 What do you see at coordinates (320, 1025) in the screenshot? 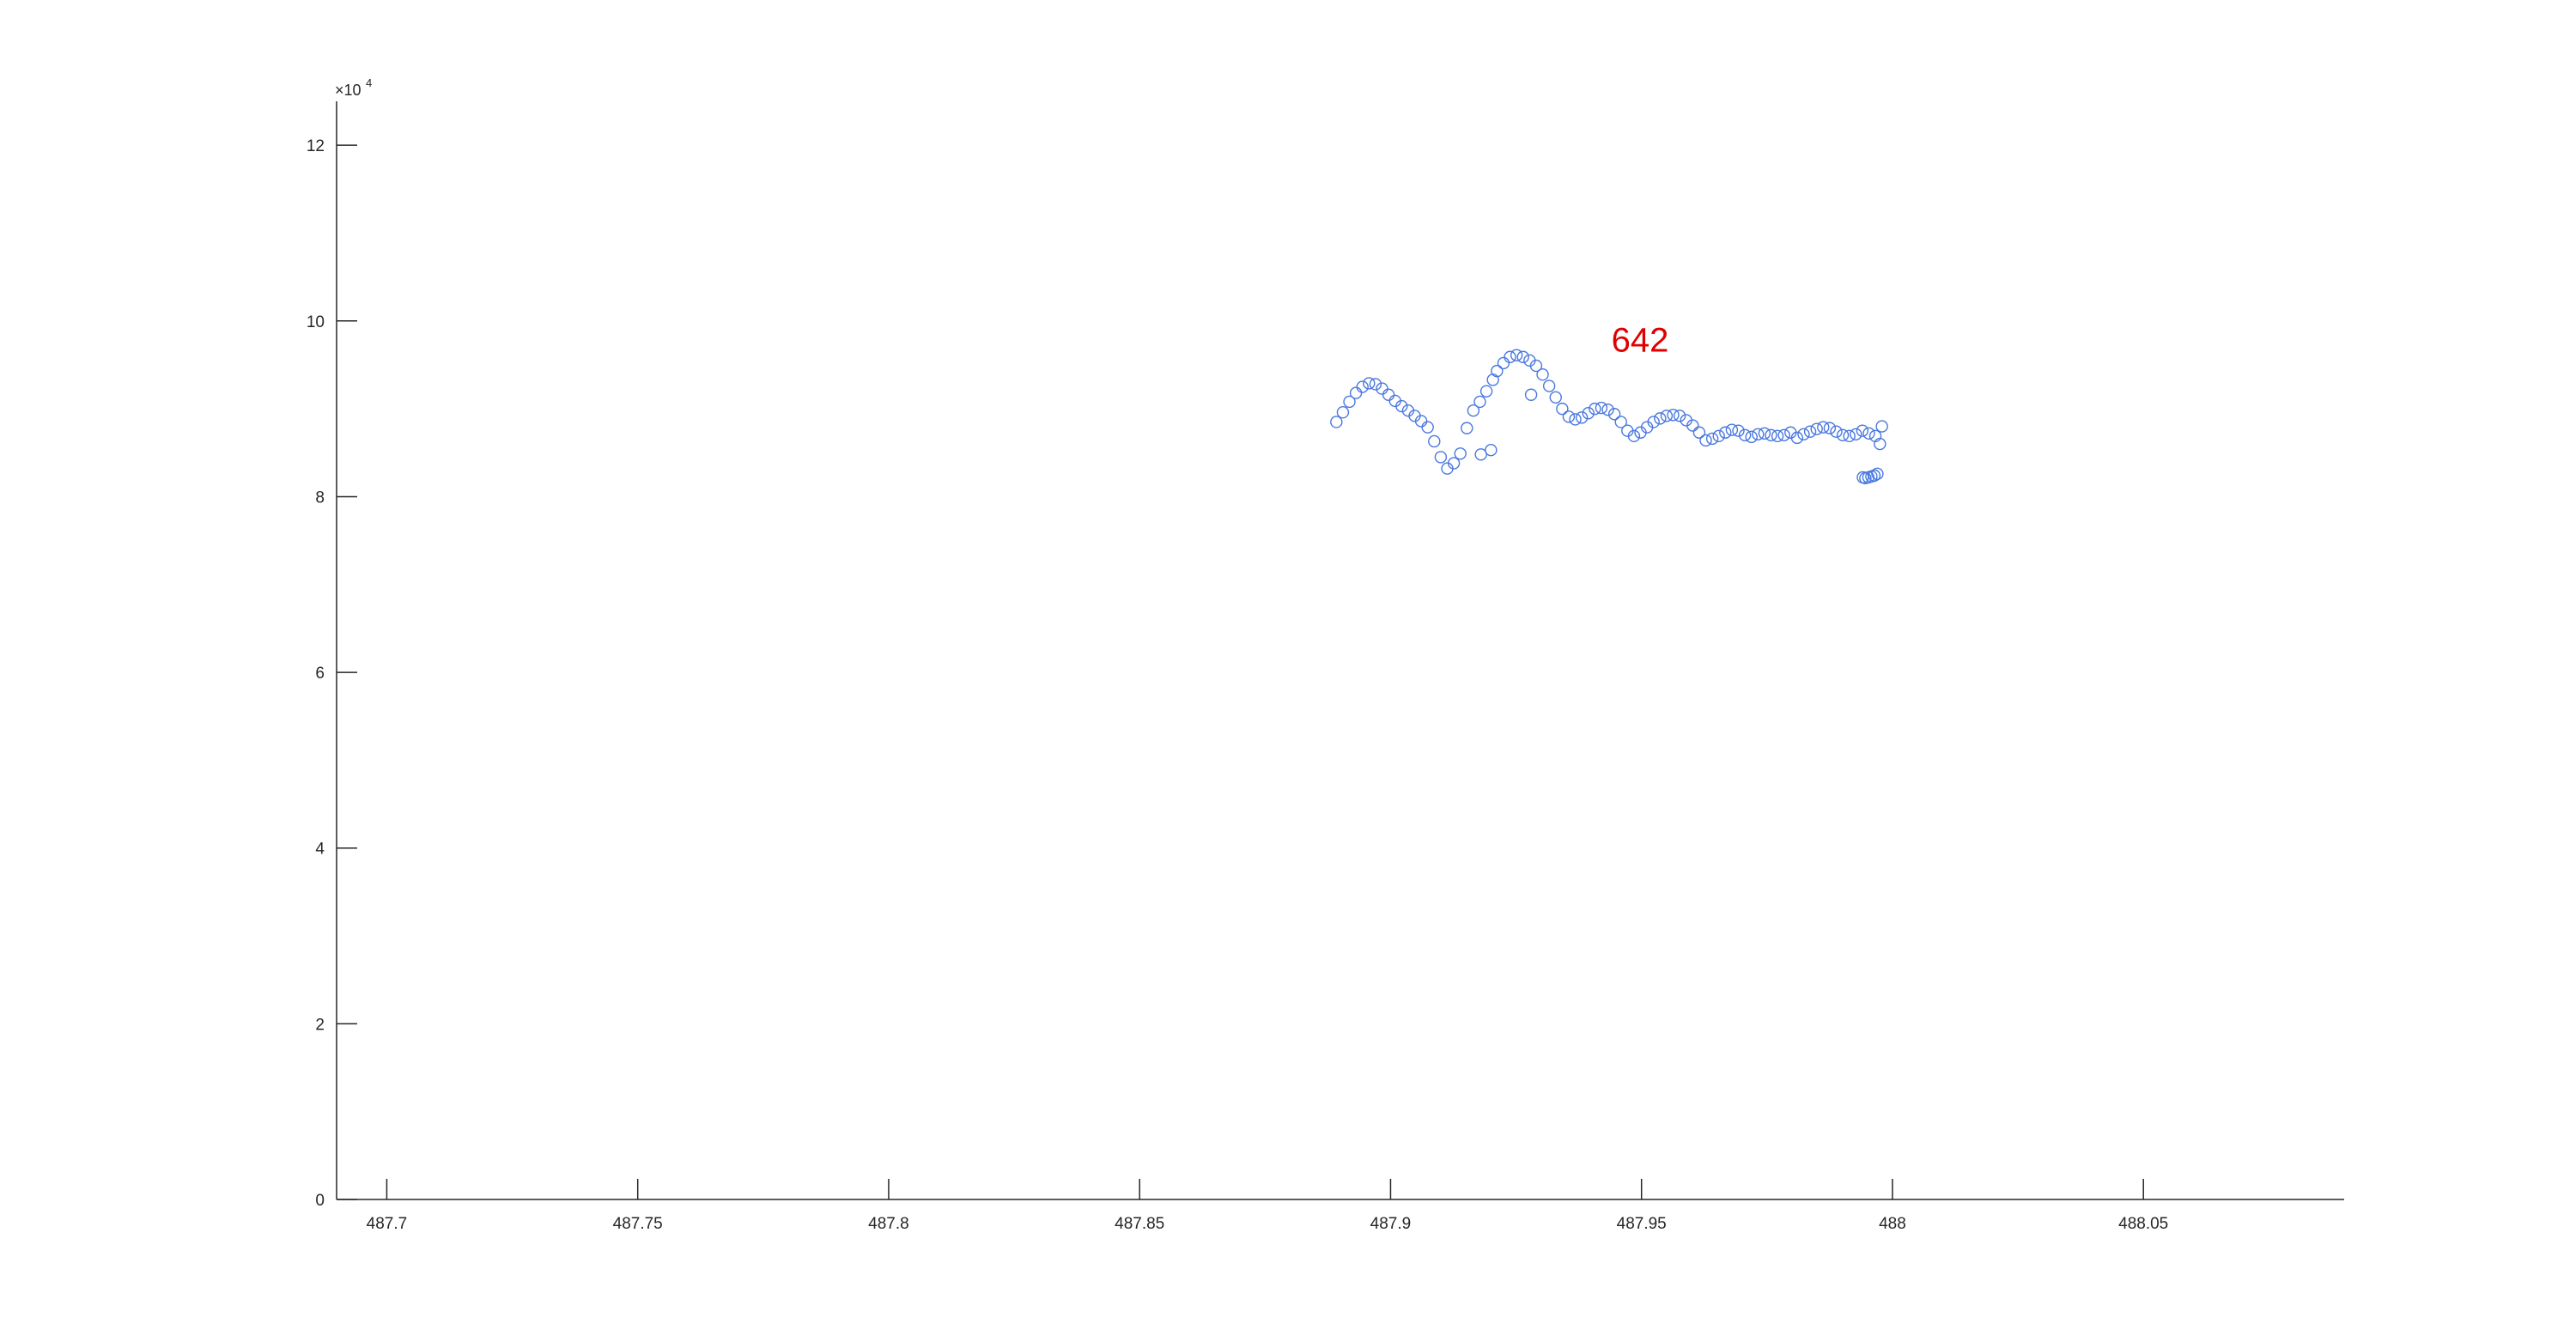
I see `y-tick-label: 2` at bounding box center [320, 1025].